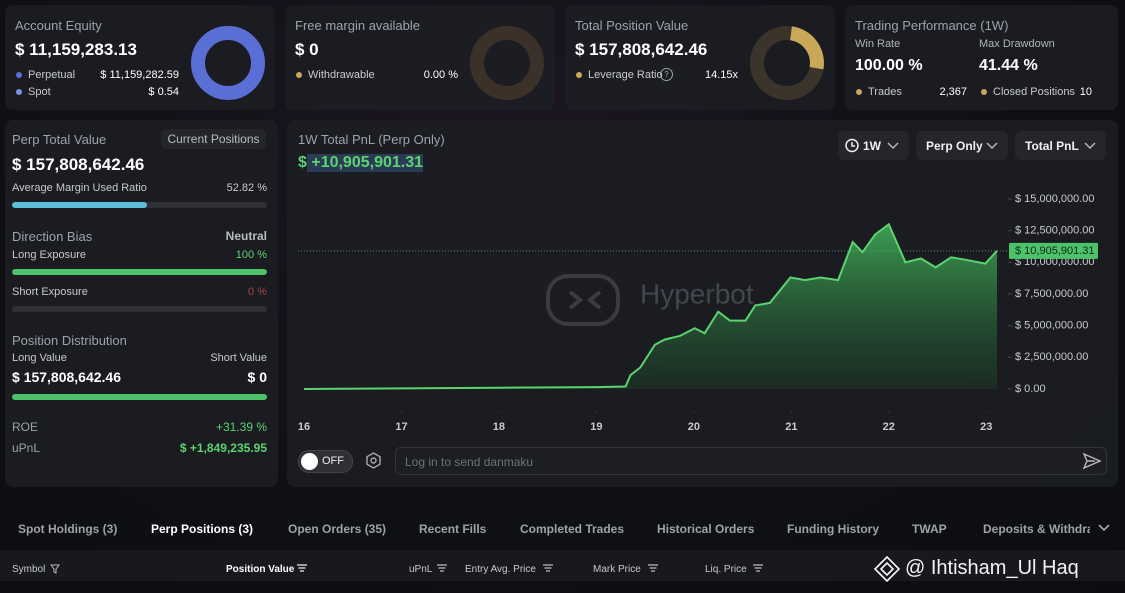 The image size is (1125, 593). Describe the element at coordinates (1055, 199) in the screenshot. I see `y-tick-label: $ 15,000,000.00` at that location.